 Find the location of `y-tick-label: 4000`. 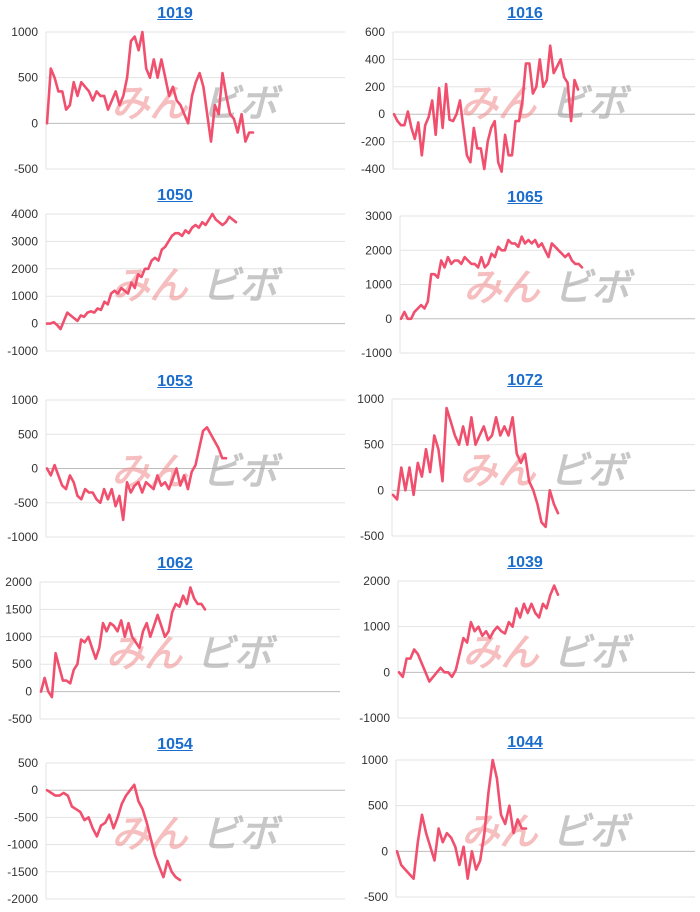

y-tick-label: 4000 is located at coordinates (24, 214).